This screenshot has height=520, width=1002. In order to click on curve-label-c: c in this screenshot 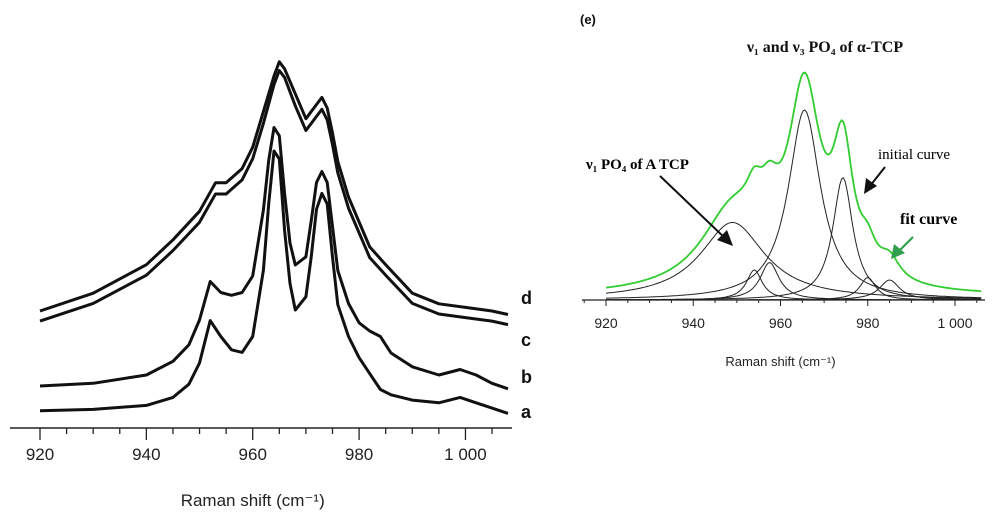, I will do `click(526, 340)`.